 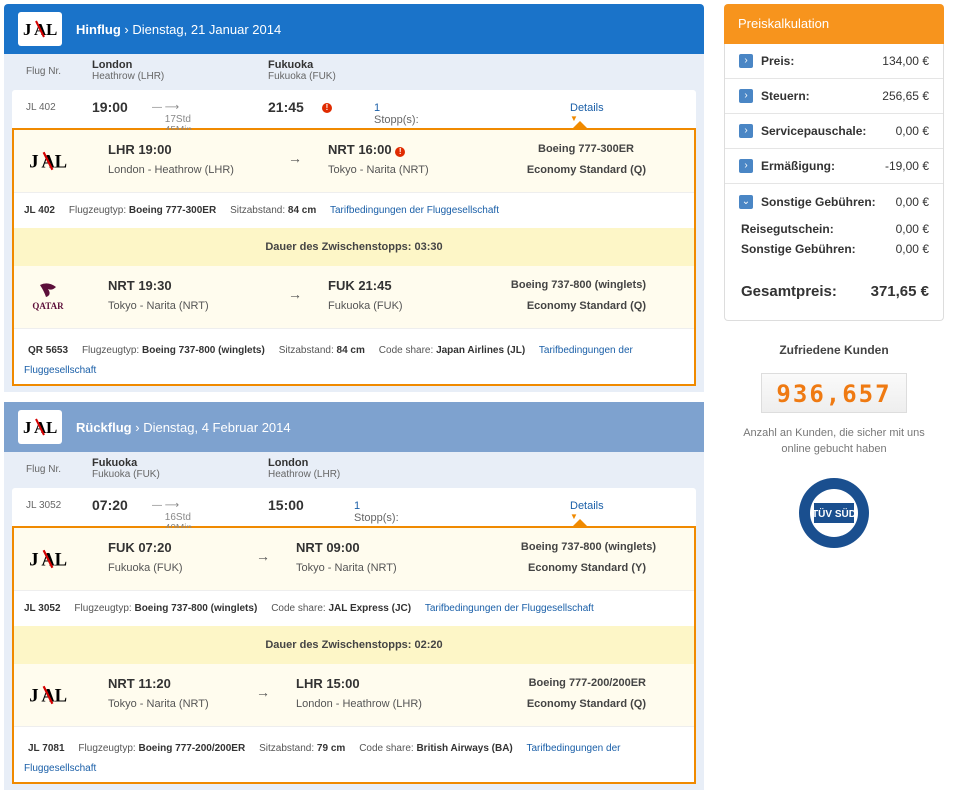 I want to click on price-value: 0,00 €, so click(x=912, y=201).